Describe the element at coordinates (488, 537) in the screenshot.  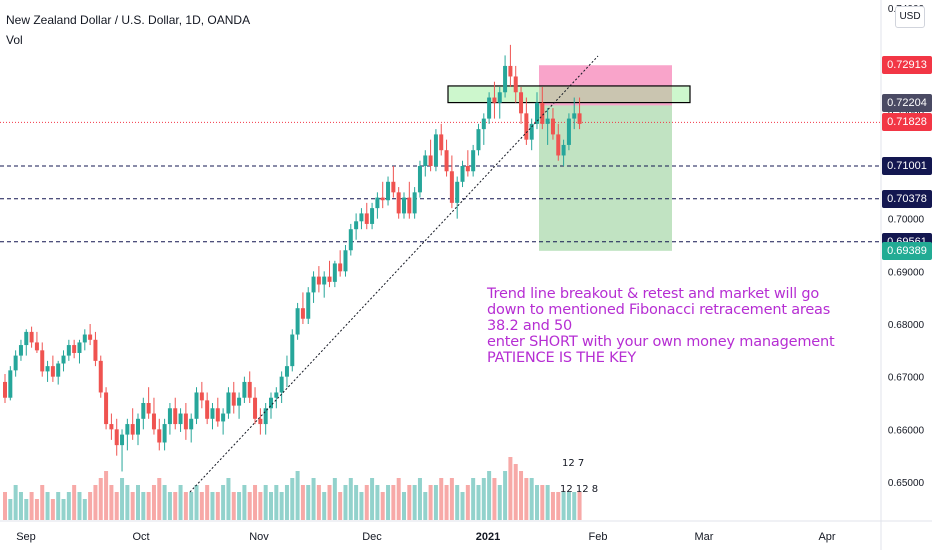
I see `x-tick-label: 2021` at that location.